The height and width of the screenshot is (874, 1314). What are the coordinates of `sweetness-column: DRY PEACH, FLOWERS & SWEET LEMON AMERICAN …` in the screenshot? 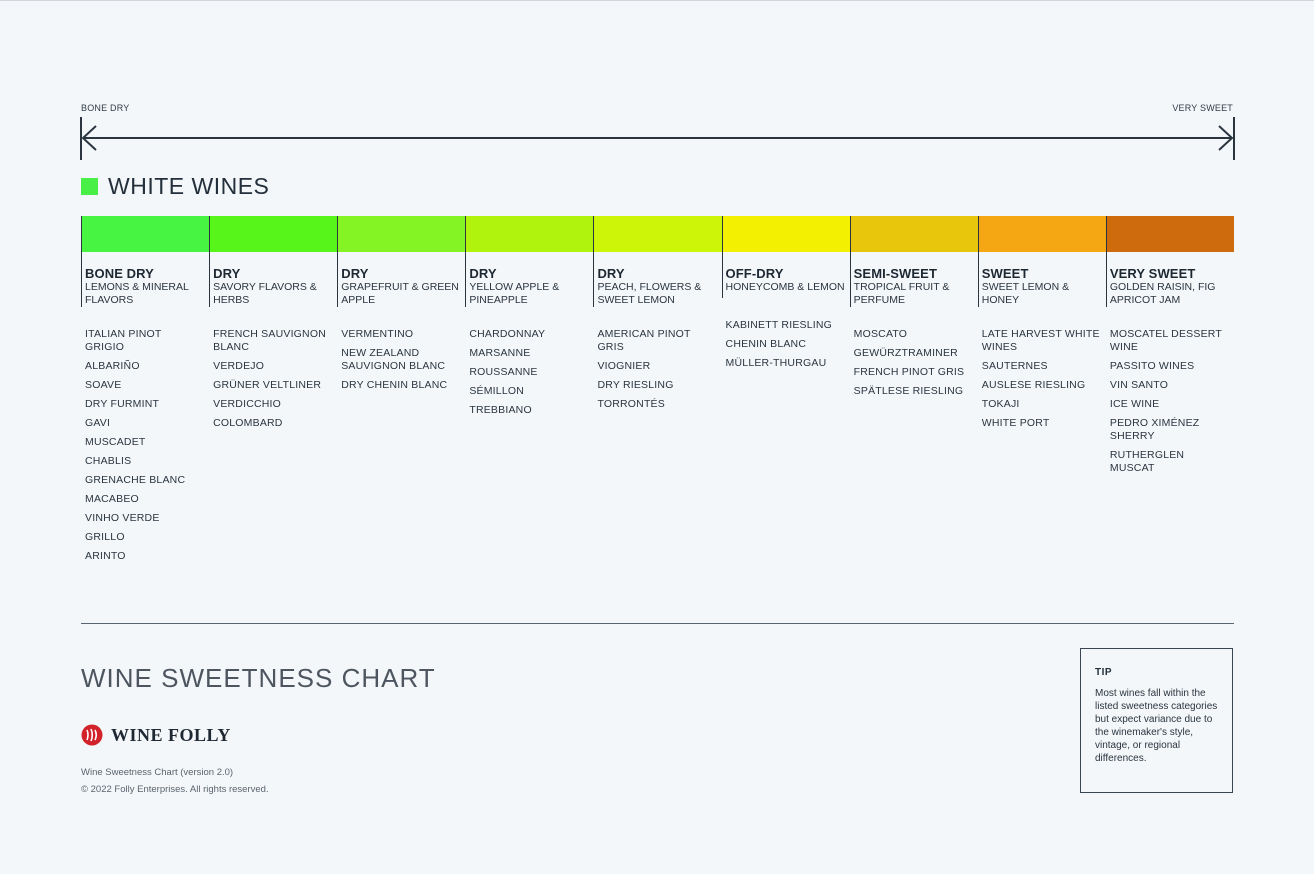 It's located at (657, 392).